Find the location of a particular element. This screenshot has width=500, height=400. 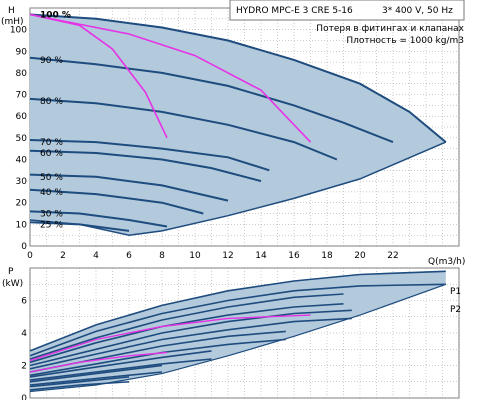

head-x-axis-label: Q(m3/h) is located at coordinates (446, 262).